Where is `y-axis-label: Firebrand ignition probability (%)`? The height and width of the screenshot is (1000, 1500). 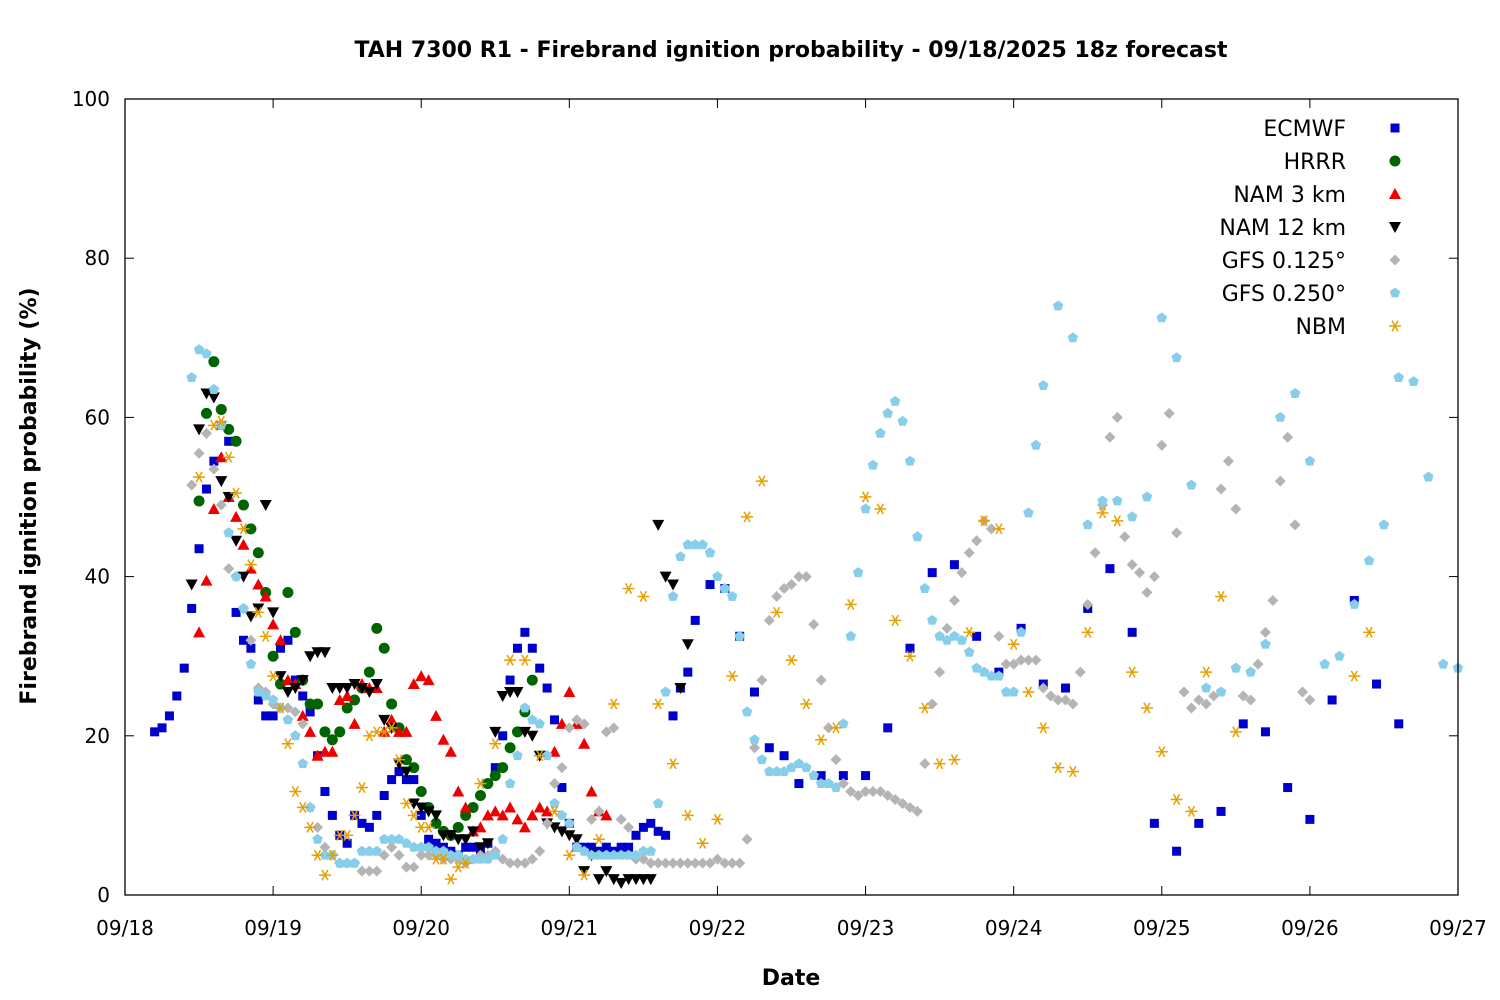 y-axis-label: Firebrand ignition probability (%) is located at coordinates (29, 495).